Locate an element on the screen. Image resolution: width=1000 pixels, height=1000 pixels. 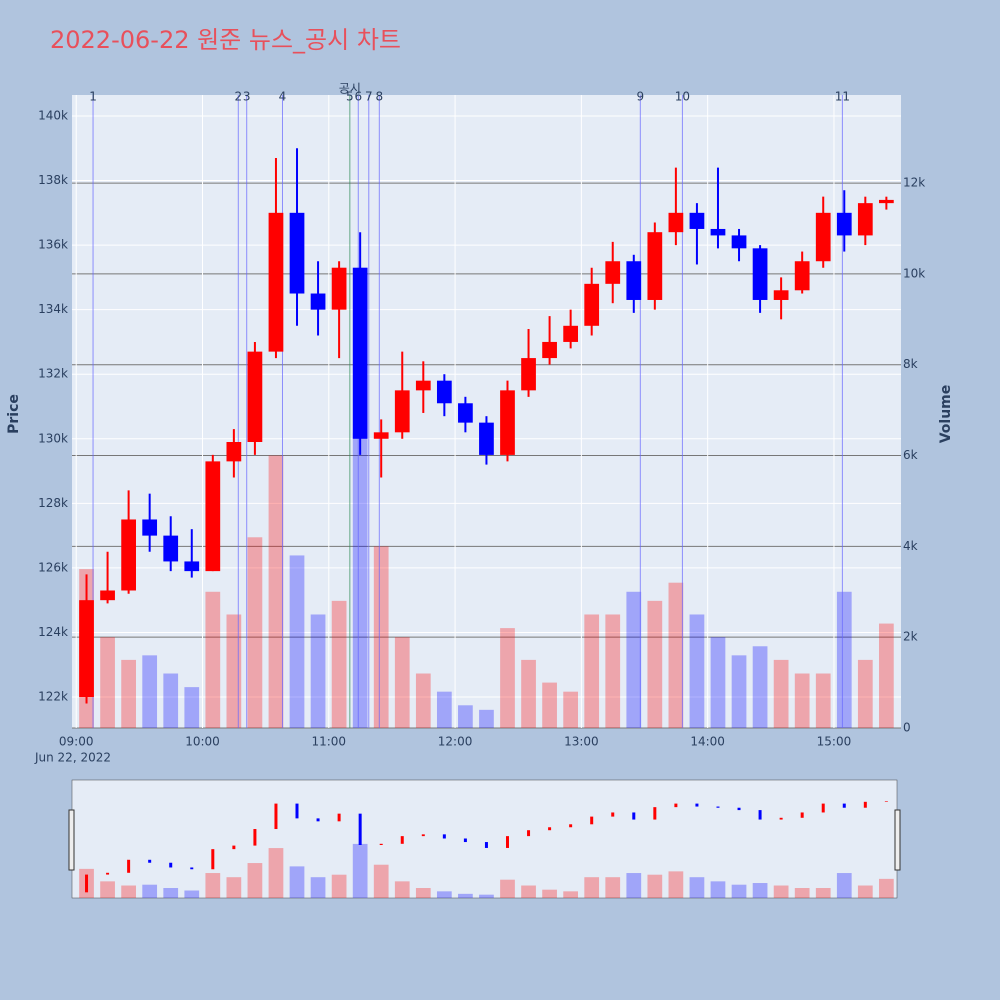
x-tick-label: 15:00 is located at coordinates (834, 742).